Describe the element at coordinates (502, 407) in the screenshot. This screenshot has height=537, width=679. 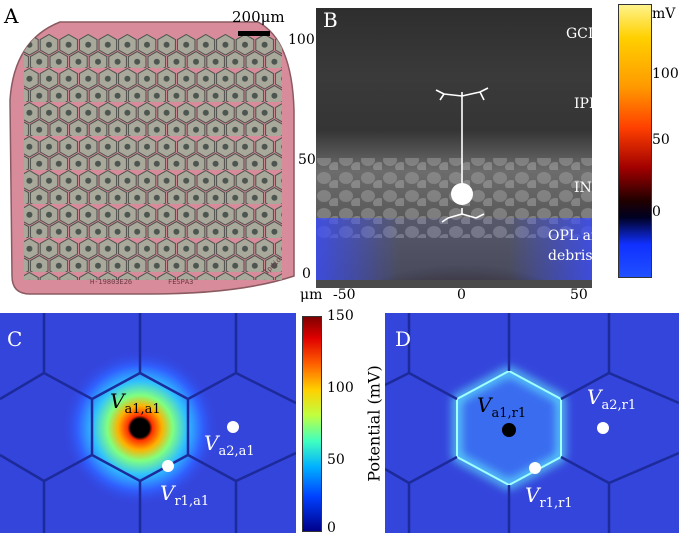
I see `voltage-label-a1-r1: Va1,r1` at that location.